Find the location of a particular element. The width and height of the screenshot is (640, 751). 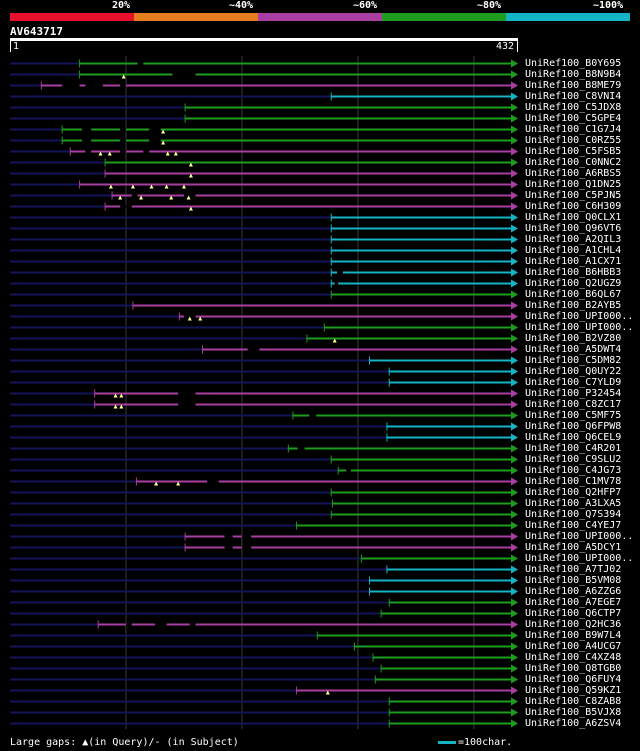

hit-link: UniRef100_A6ZSV4 is located at coordinates (573, 723).